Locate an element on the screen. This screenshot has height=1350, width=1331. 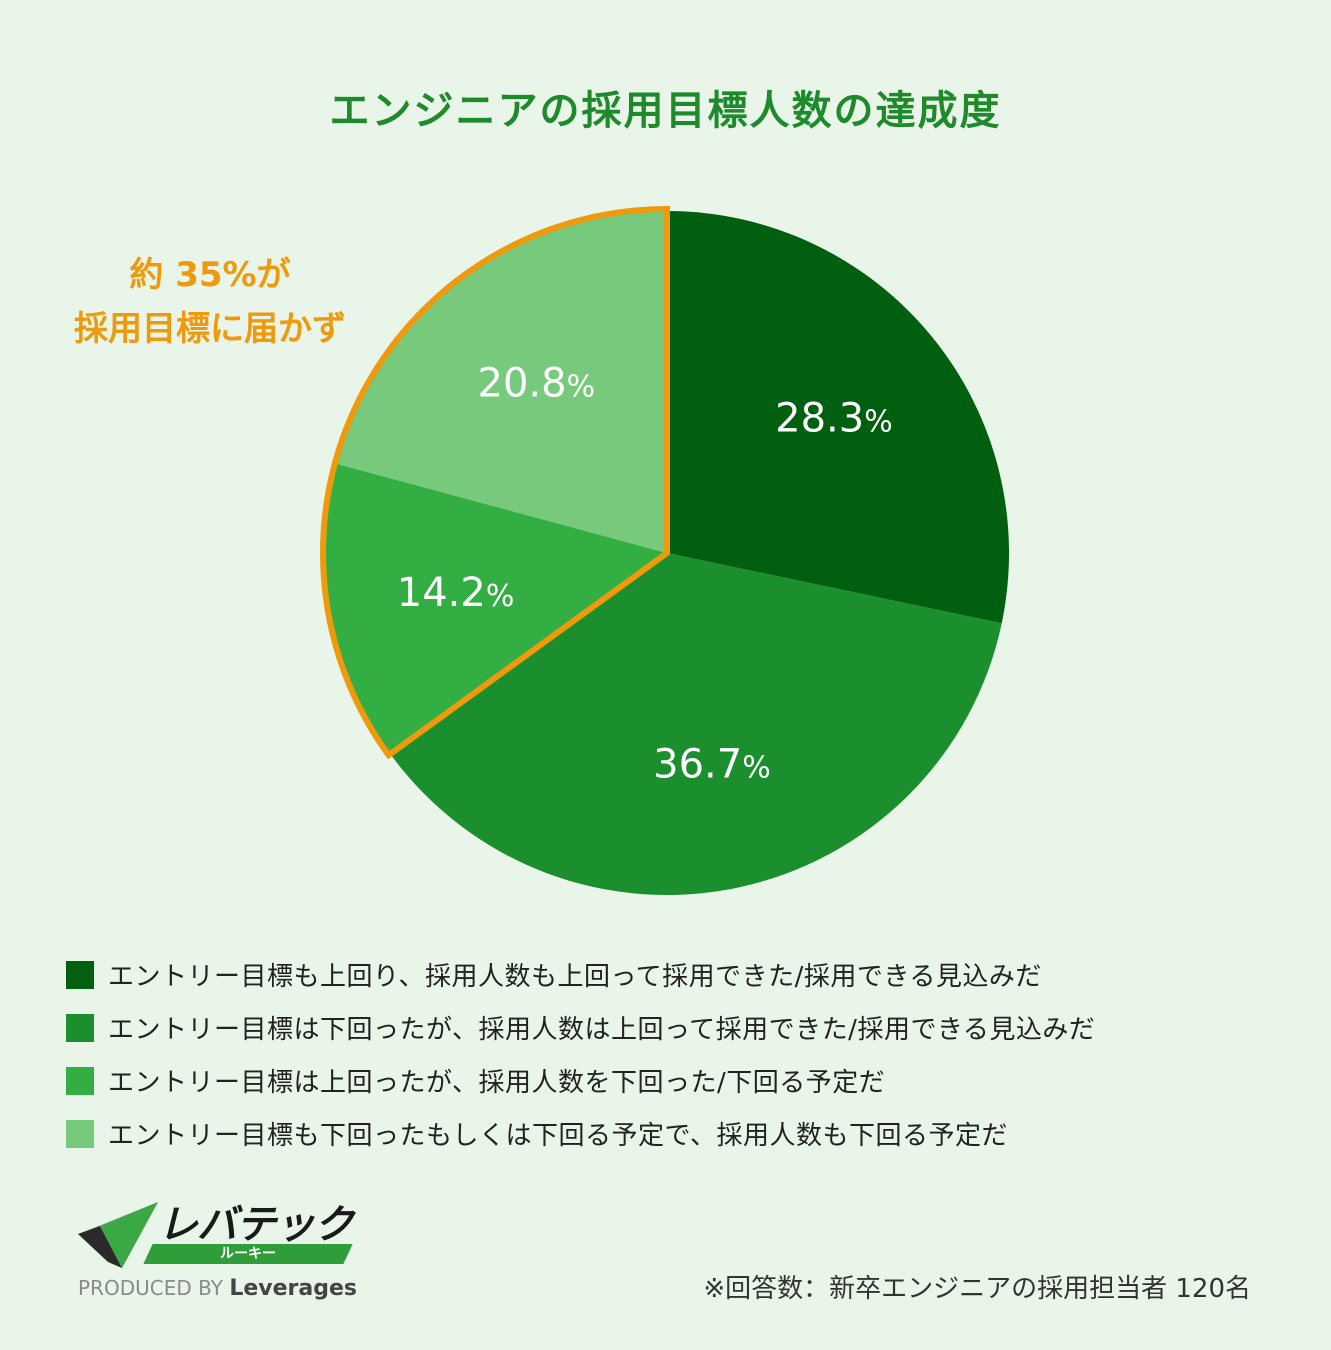
brand-sub-bar: ルーキー is located at coordinates (248, 1254).